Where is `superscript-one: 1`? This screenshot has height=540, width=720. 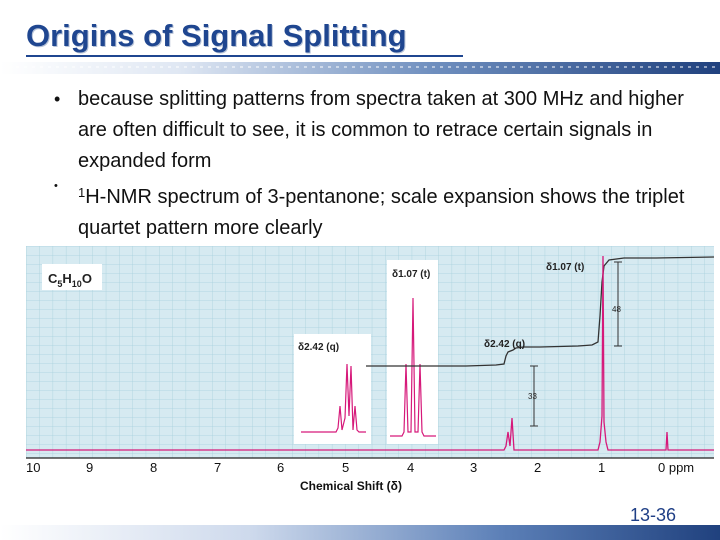
superscript-one: 1 is located at coordinates (82, 192).